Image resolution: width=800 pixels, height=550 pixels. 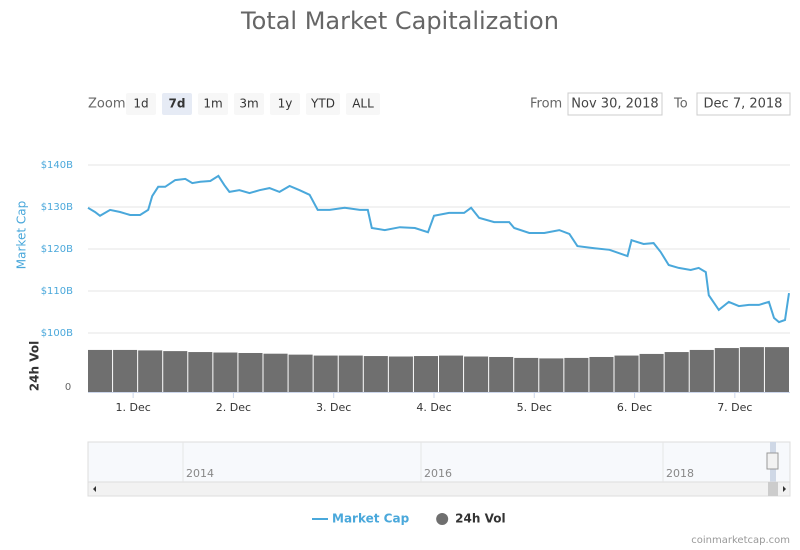 I want to click on zoom-button-label: ALL, so click(x=363, y=104).